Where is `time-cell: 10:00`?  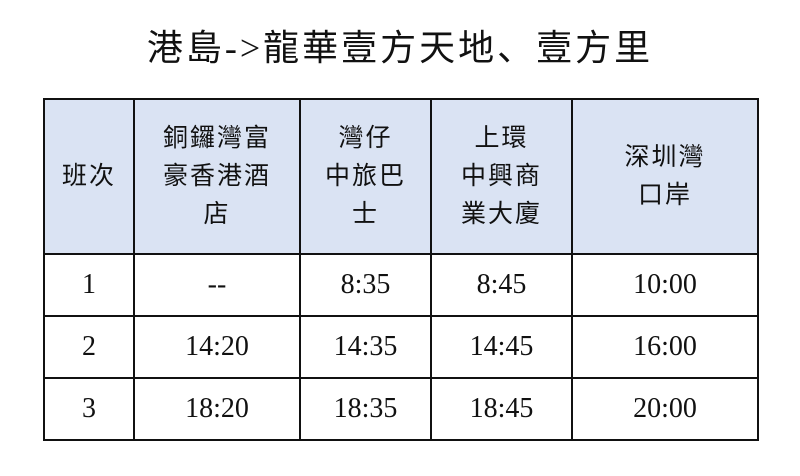
time-cell: 10:00 is located at coordinates (665, 285).